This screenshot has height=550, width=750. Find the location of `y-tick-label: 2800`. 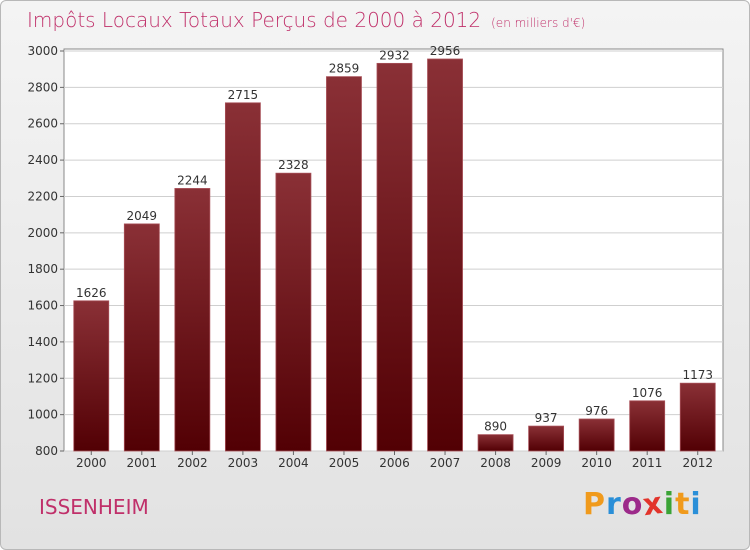

y-tick-label: 2800 is located at coordinates (42, 87).